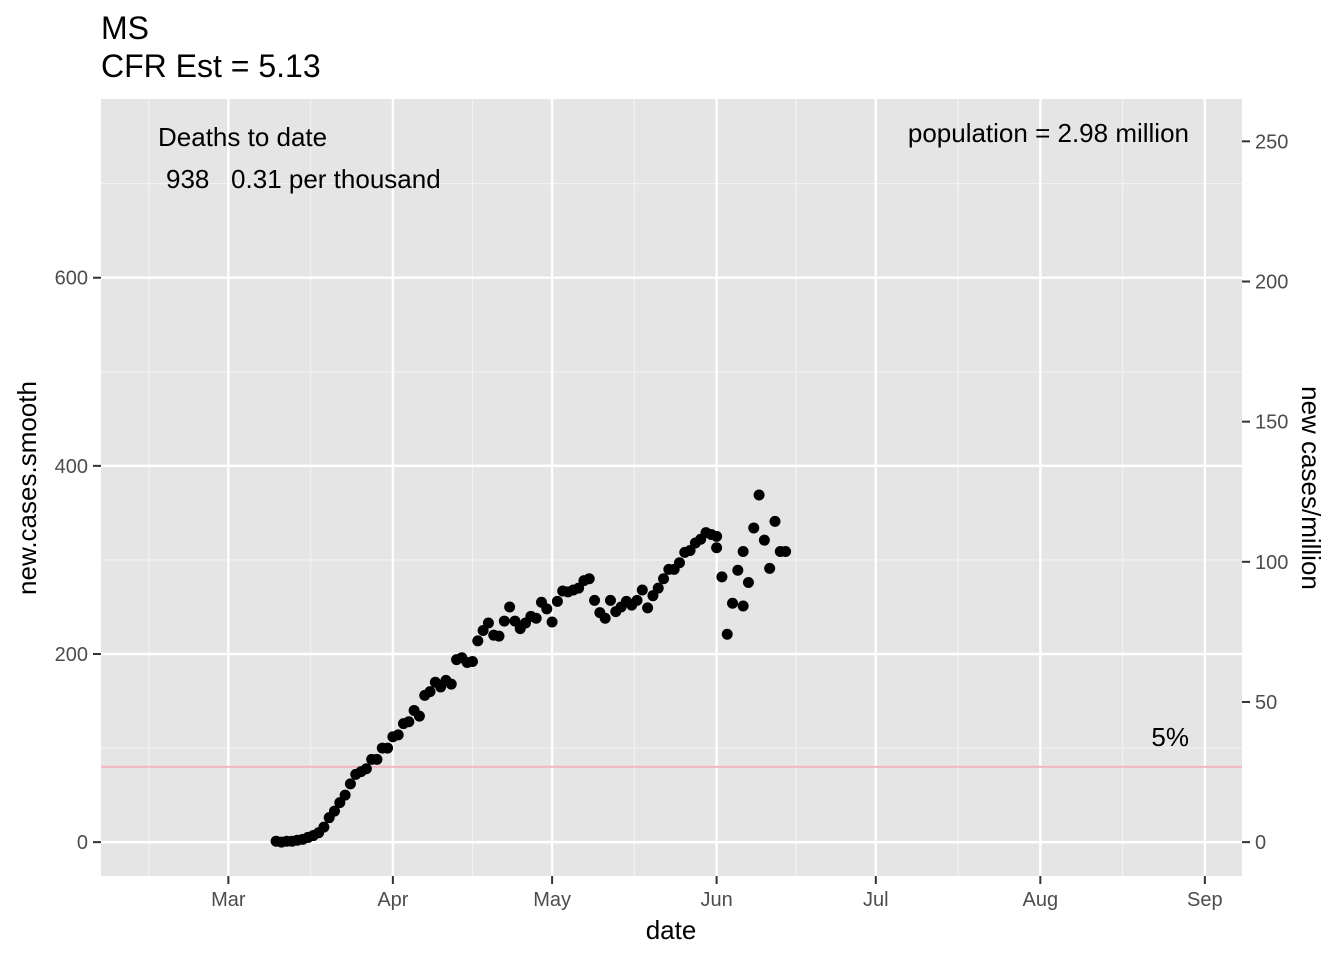  I want to click on x-axis: Mar Apr May Jun Jul Aug Sep, so click(717, 893).